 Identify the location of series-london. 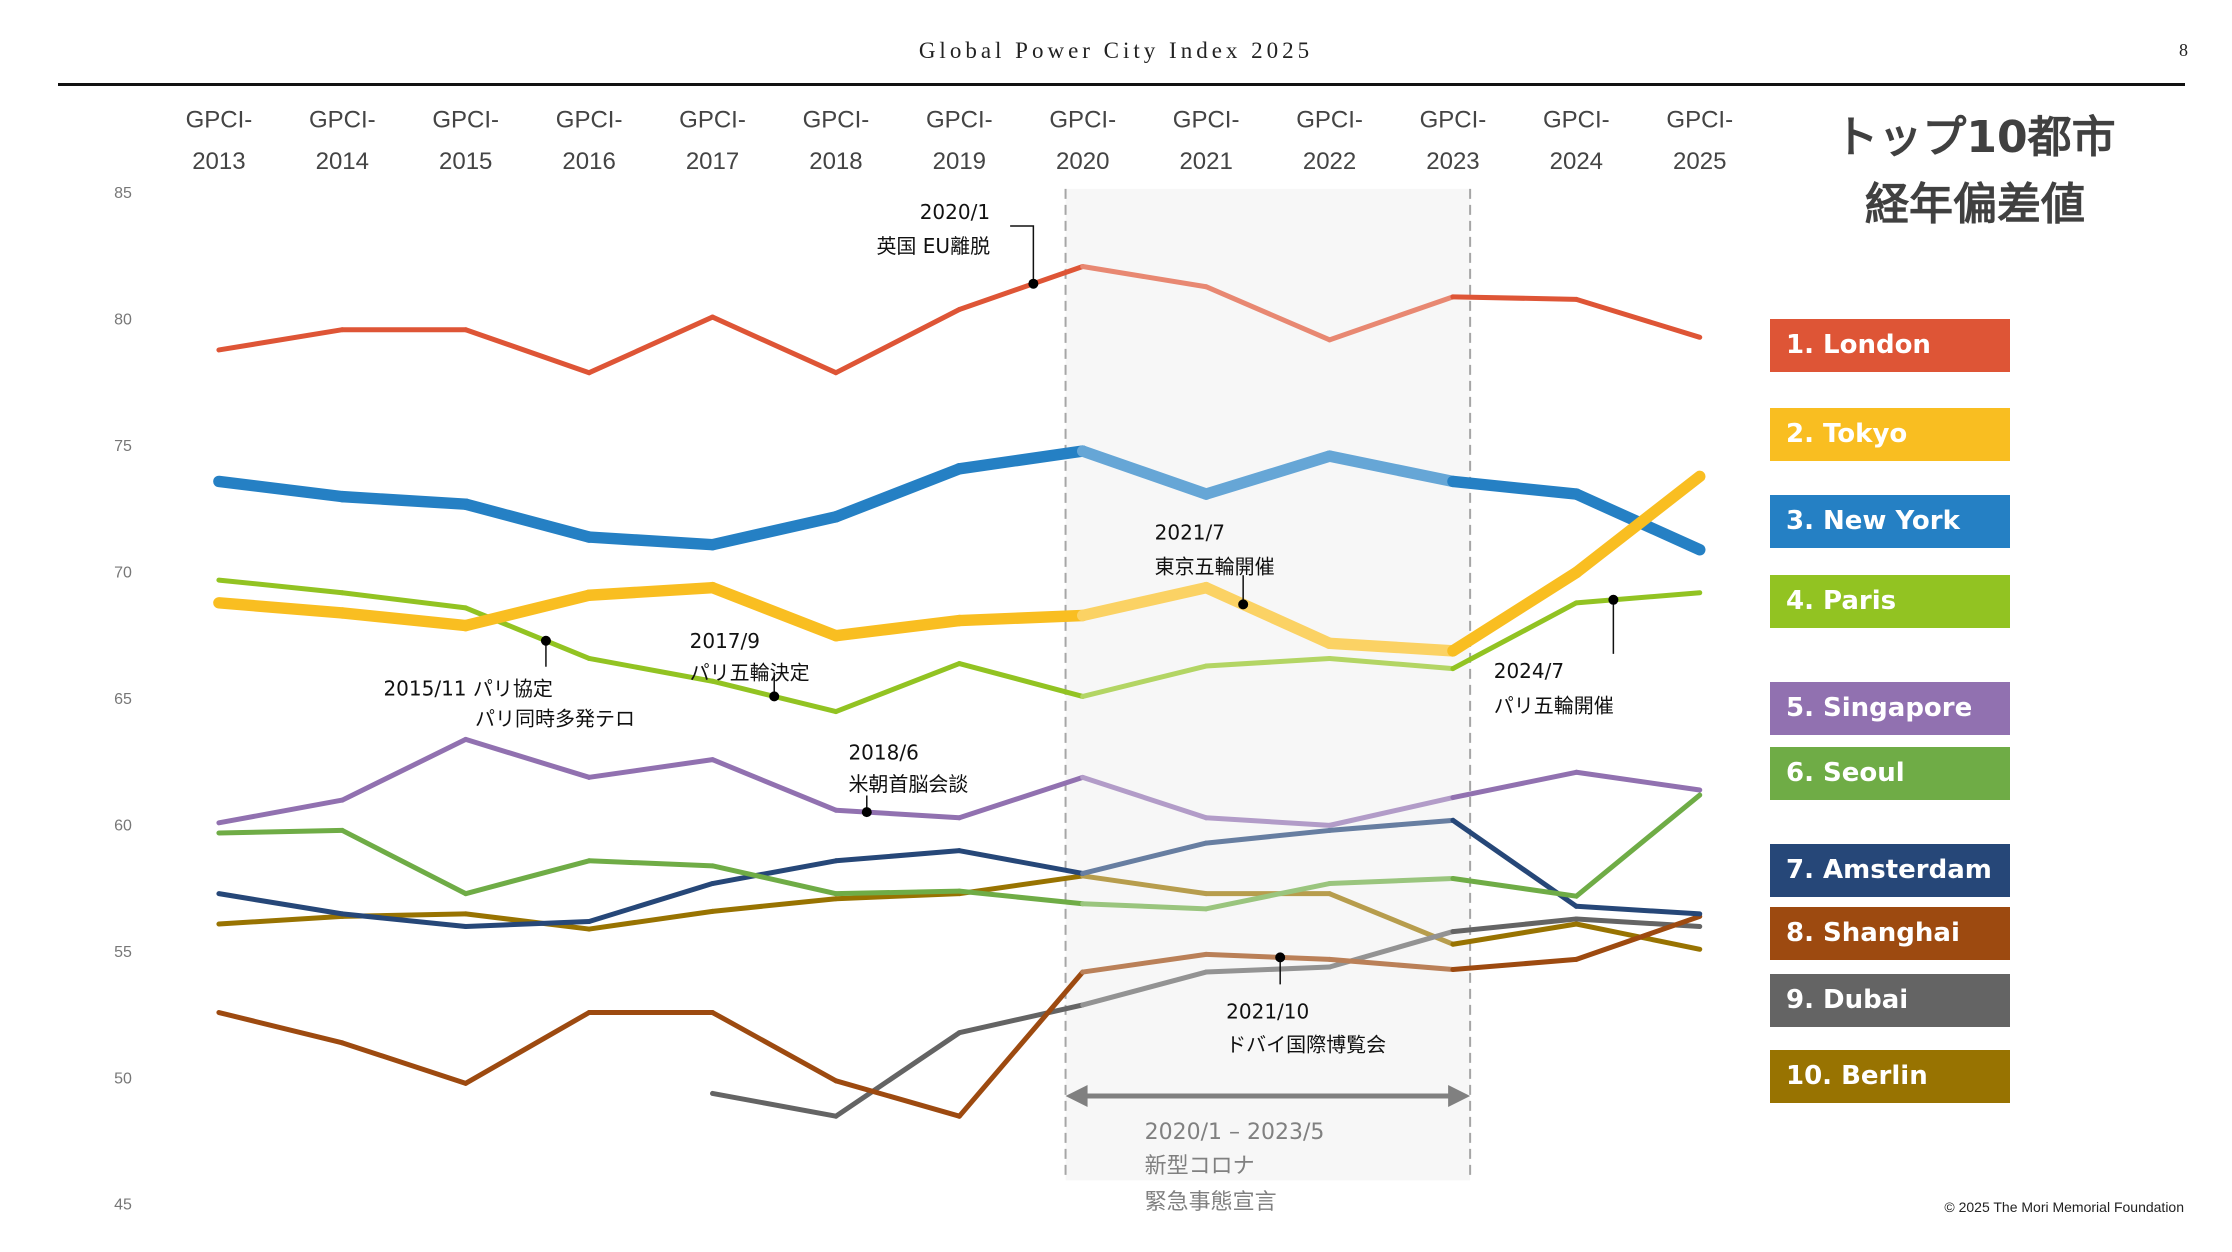
(959, 319).